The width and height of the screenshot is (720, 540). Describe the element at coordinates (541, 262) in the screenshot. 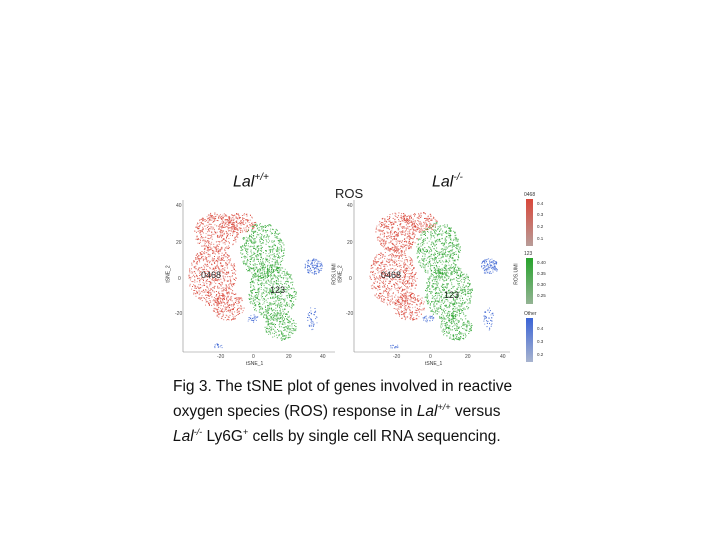

I see `legend-tick: 0.40` at that location.